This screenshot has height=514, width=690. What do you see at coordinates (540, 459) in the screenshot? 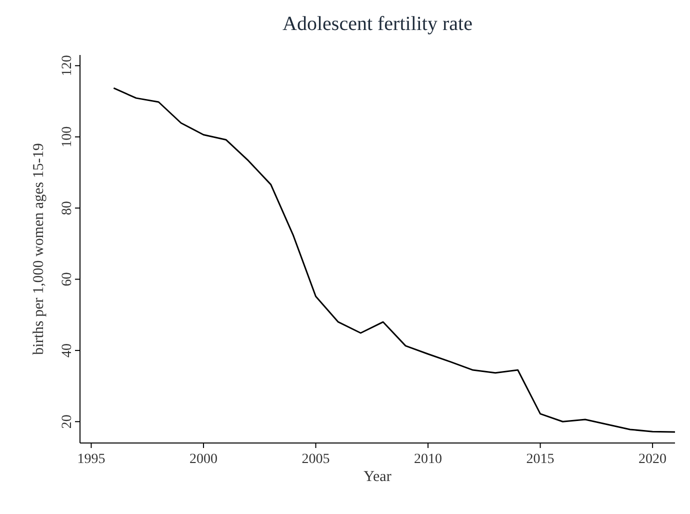
I see `x-tick-label: 2015` at bounding box center [540, 459].